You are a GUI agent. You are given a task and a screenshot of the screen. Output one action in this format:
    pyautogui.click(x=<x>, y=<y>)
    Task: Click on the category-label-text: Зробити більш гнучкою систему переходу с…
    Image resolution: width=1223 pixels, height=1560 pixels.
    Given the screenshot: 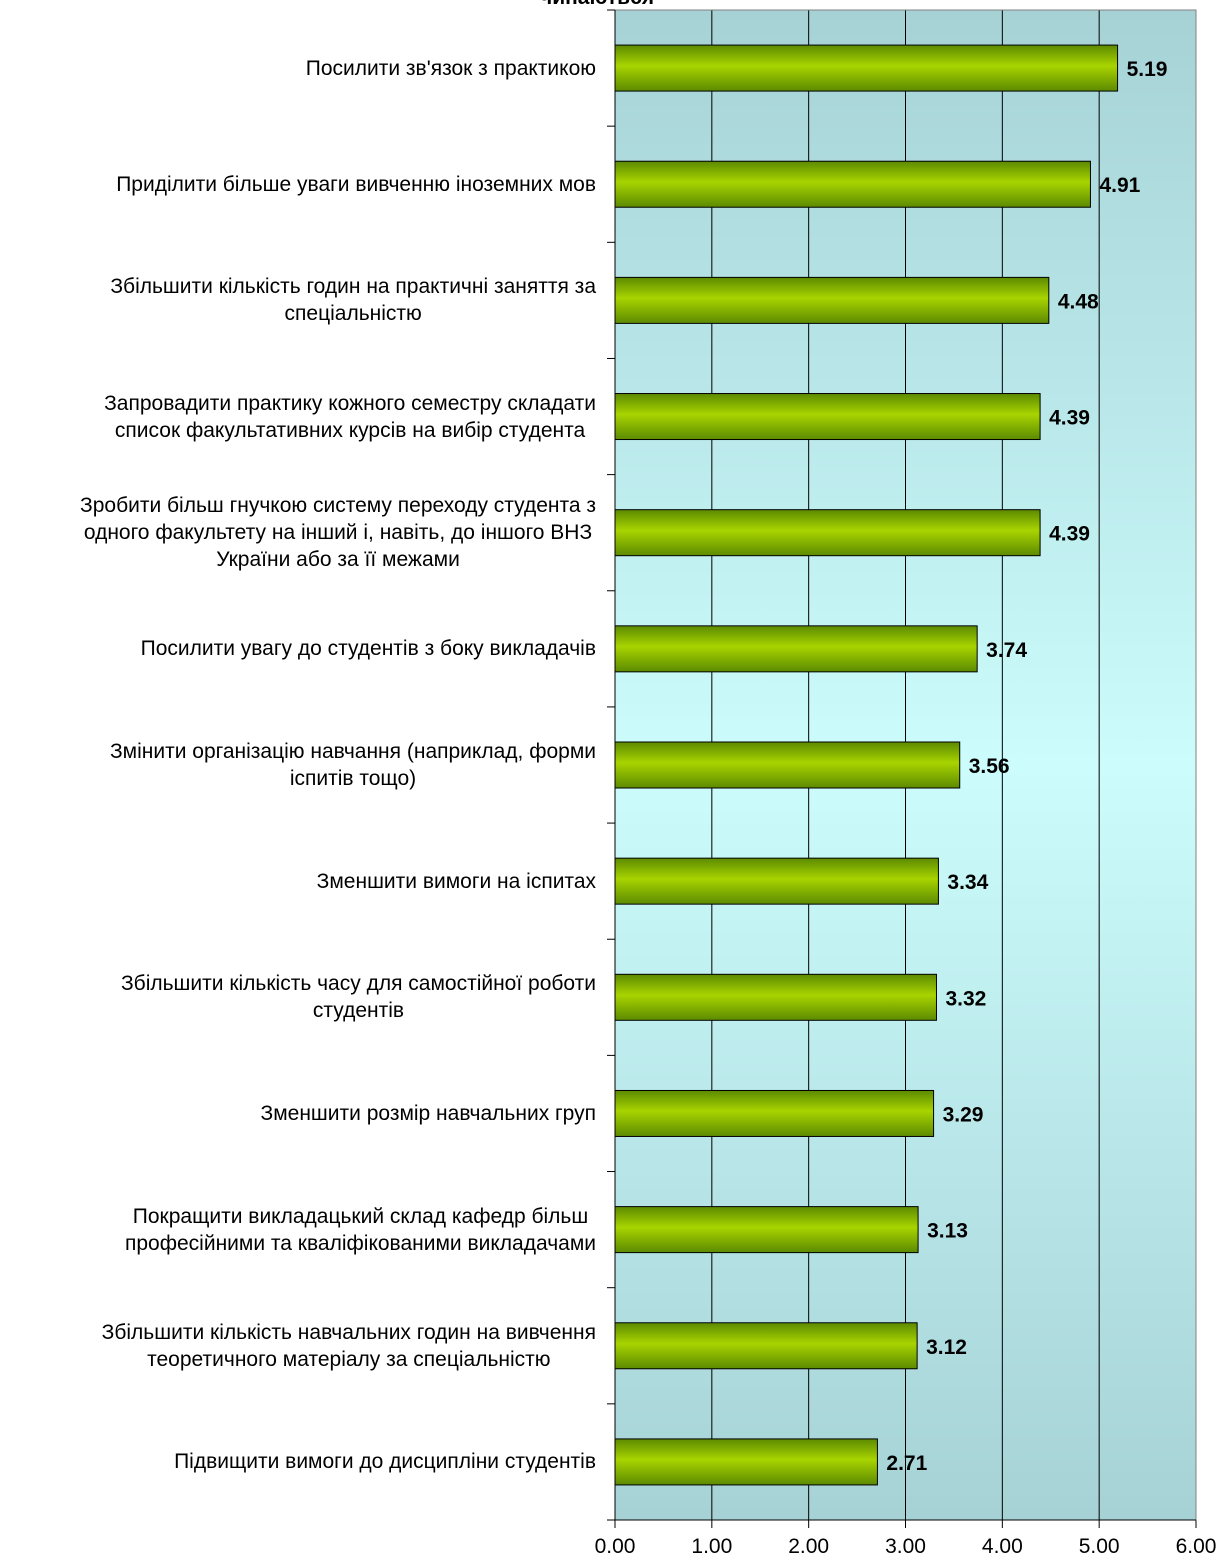 What is the action you would take?
    pyautogui.click(x=338, y=533)
    